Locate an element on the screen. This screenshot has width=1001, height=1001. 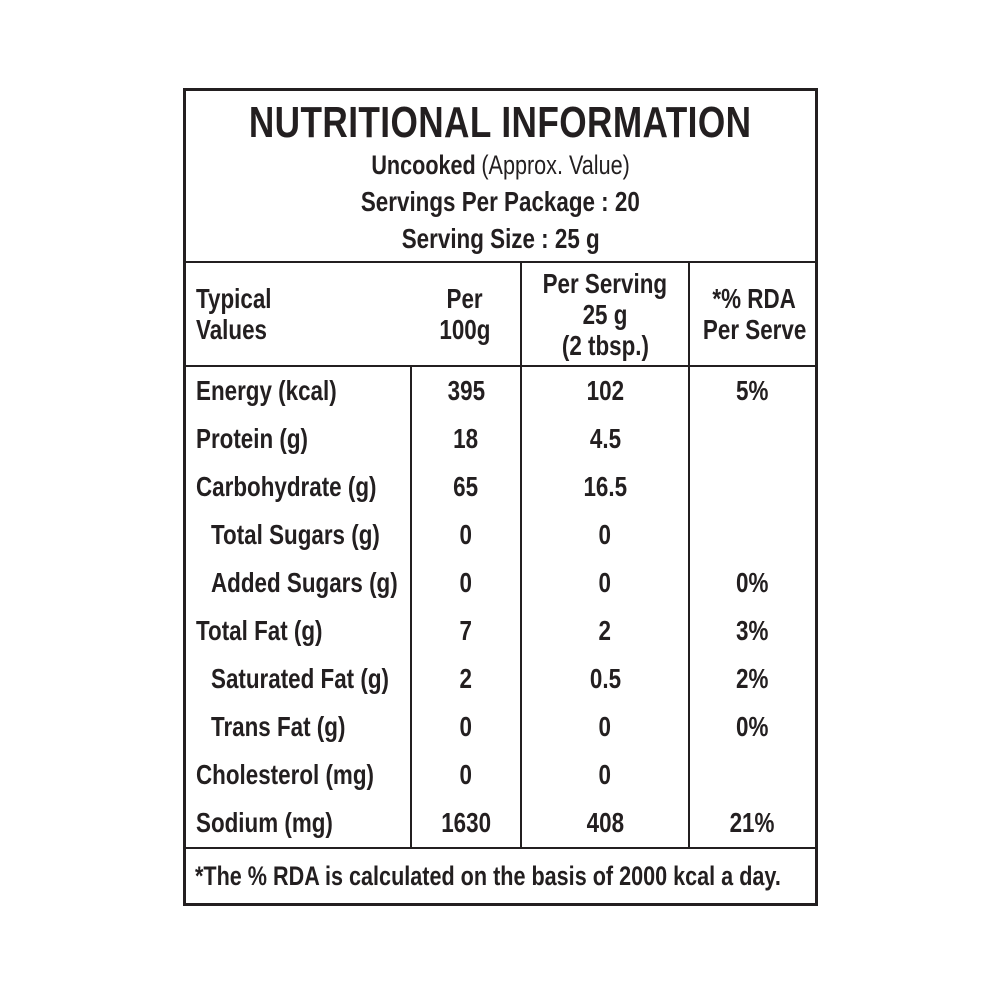
cooked-state-label: Uncooked is located at coordinates (423, 165).